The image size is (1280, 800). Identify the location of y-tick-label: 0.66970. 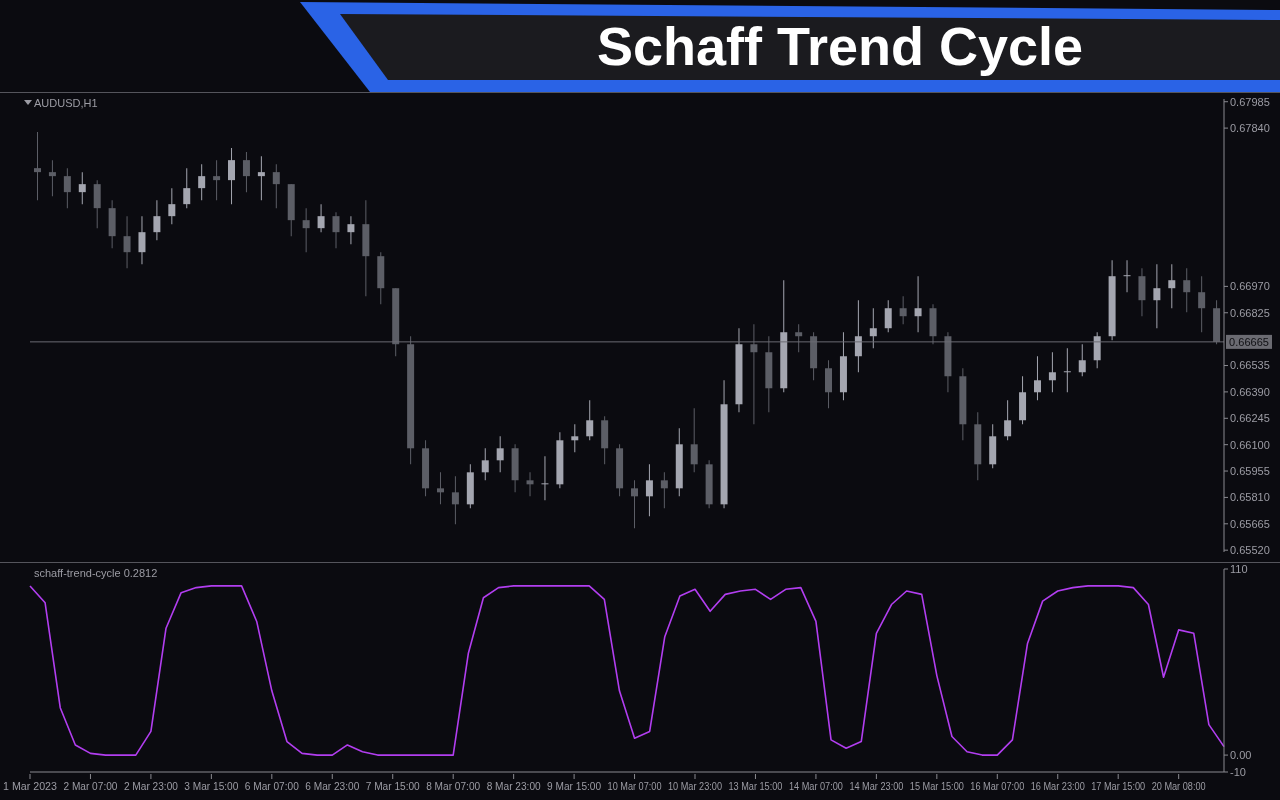
(1250, 286).